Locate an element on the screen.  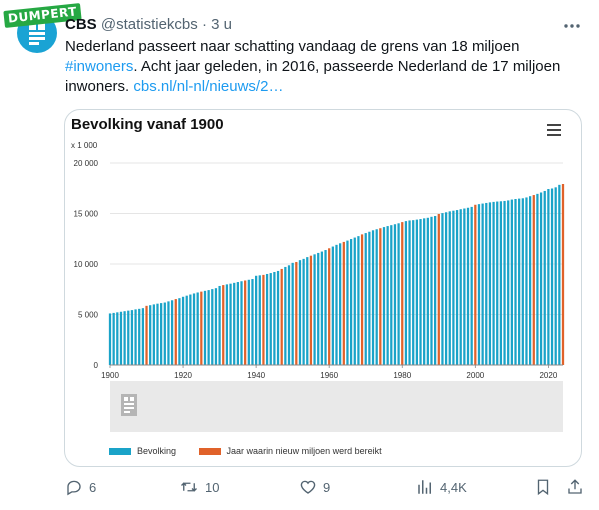
author-name: CBS is located at coordinates (81, 24).